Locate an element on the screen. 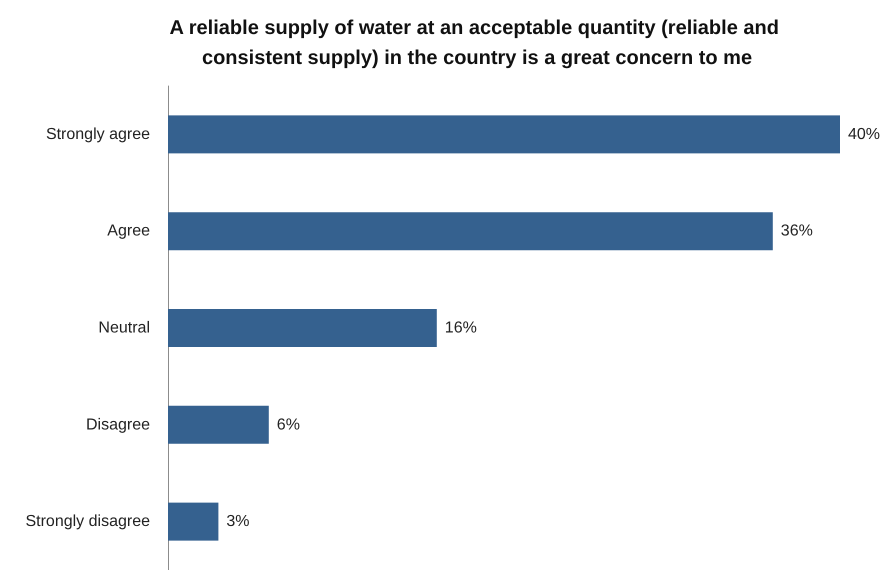 The image size is (885, 570). data-label: 16% is located at coordinates (460, 328).